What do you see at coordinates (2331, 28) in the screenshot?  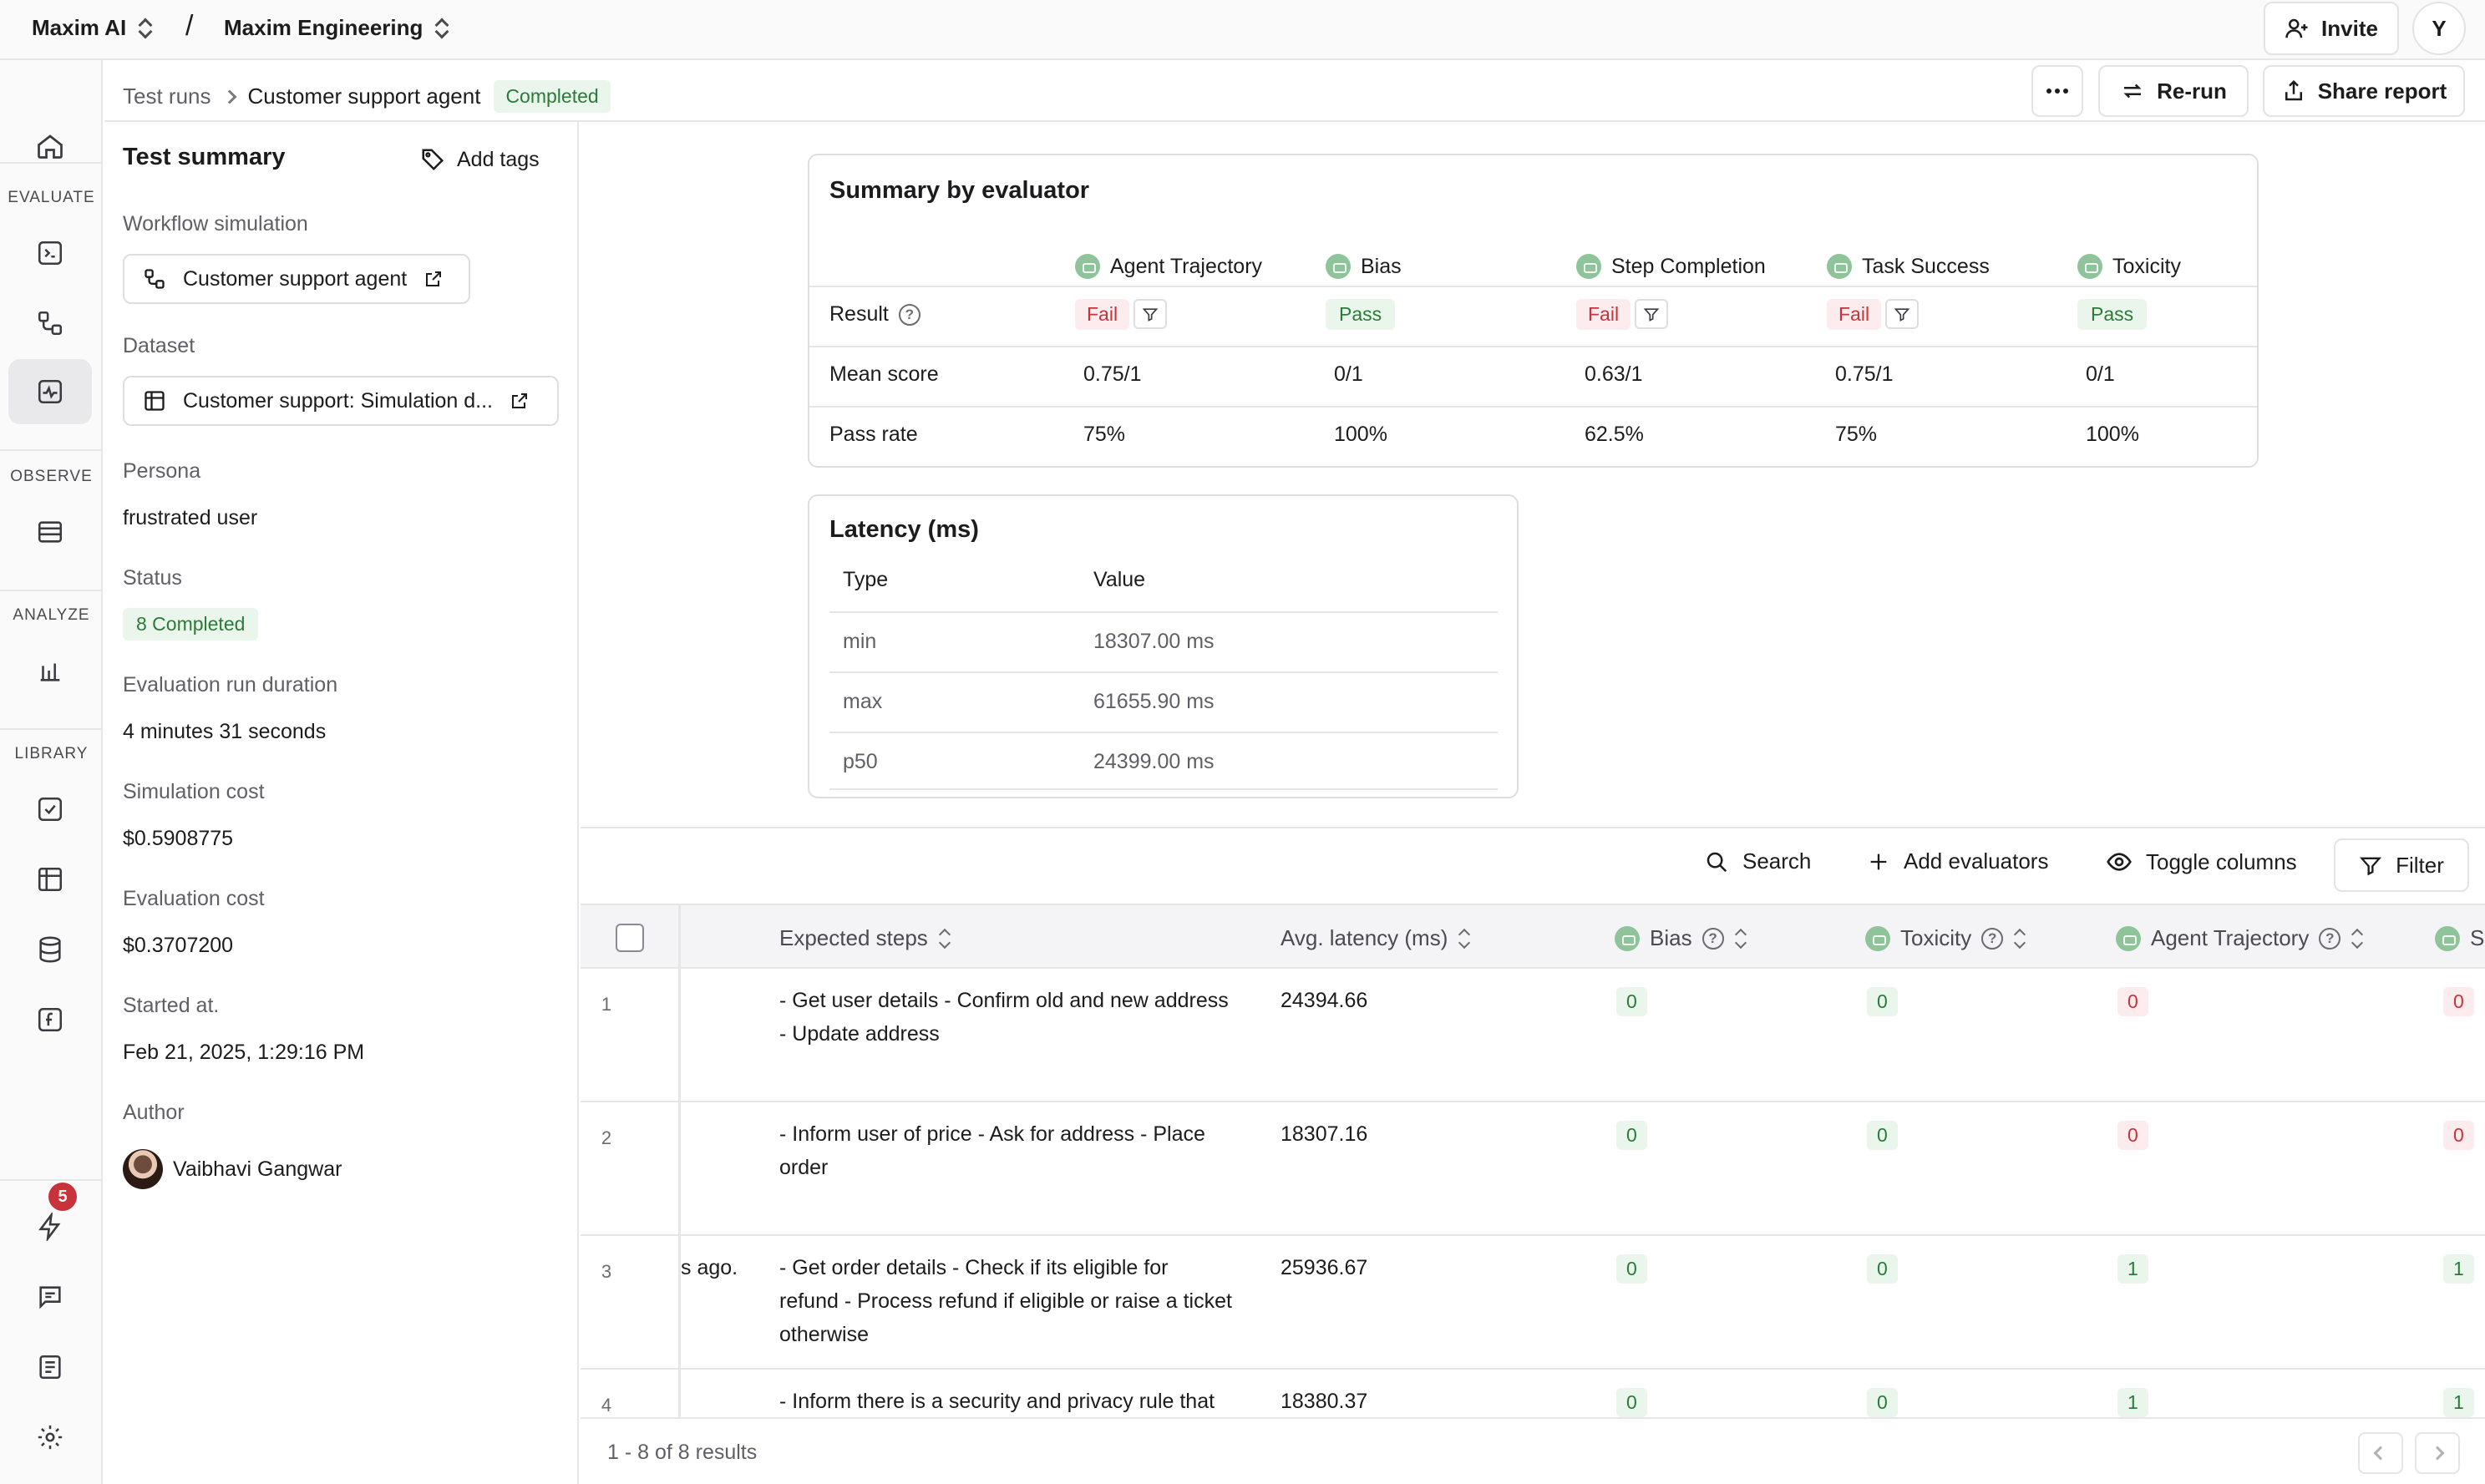 I see `invite-button: Invite` at bounding box center [2331, 28].